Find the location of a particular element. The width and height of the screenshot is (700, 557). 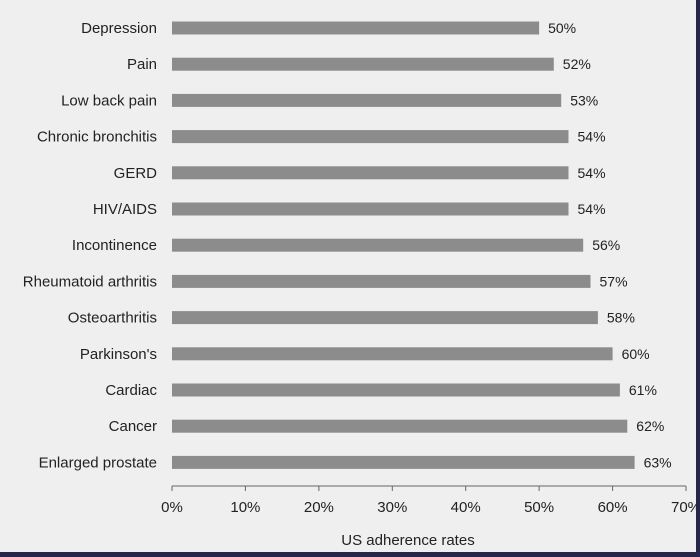

value-label-5: 54% is located at coordinates (592, 209).